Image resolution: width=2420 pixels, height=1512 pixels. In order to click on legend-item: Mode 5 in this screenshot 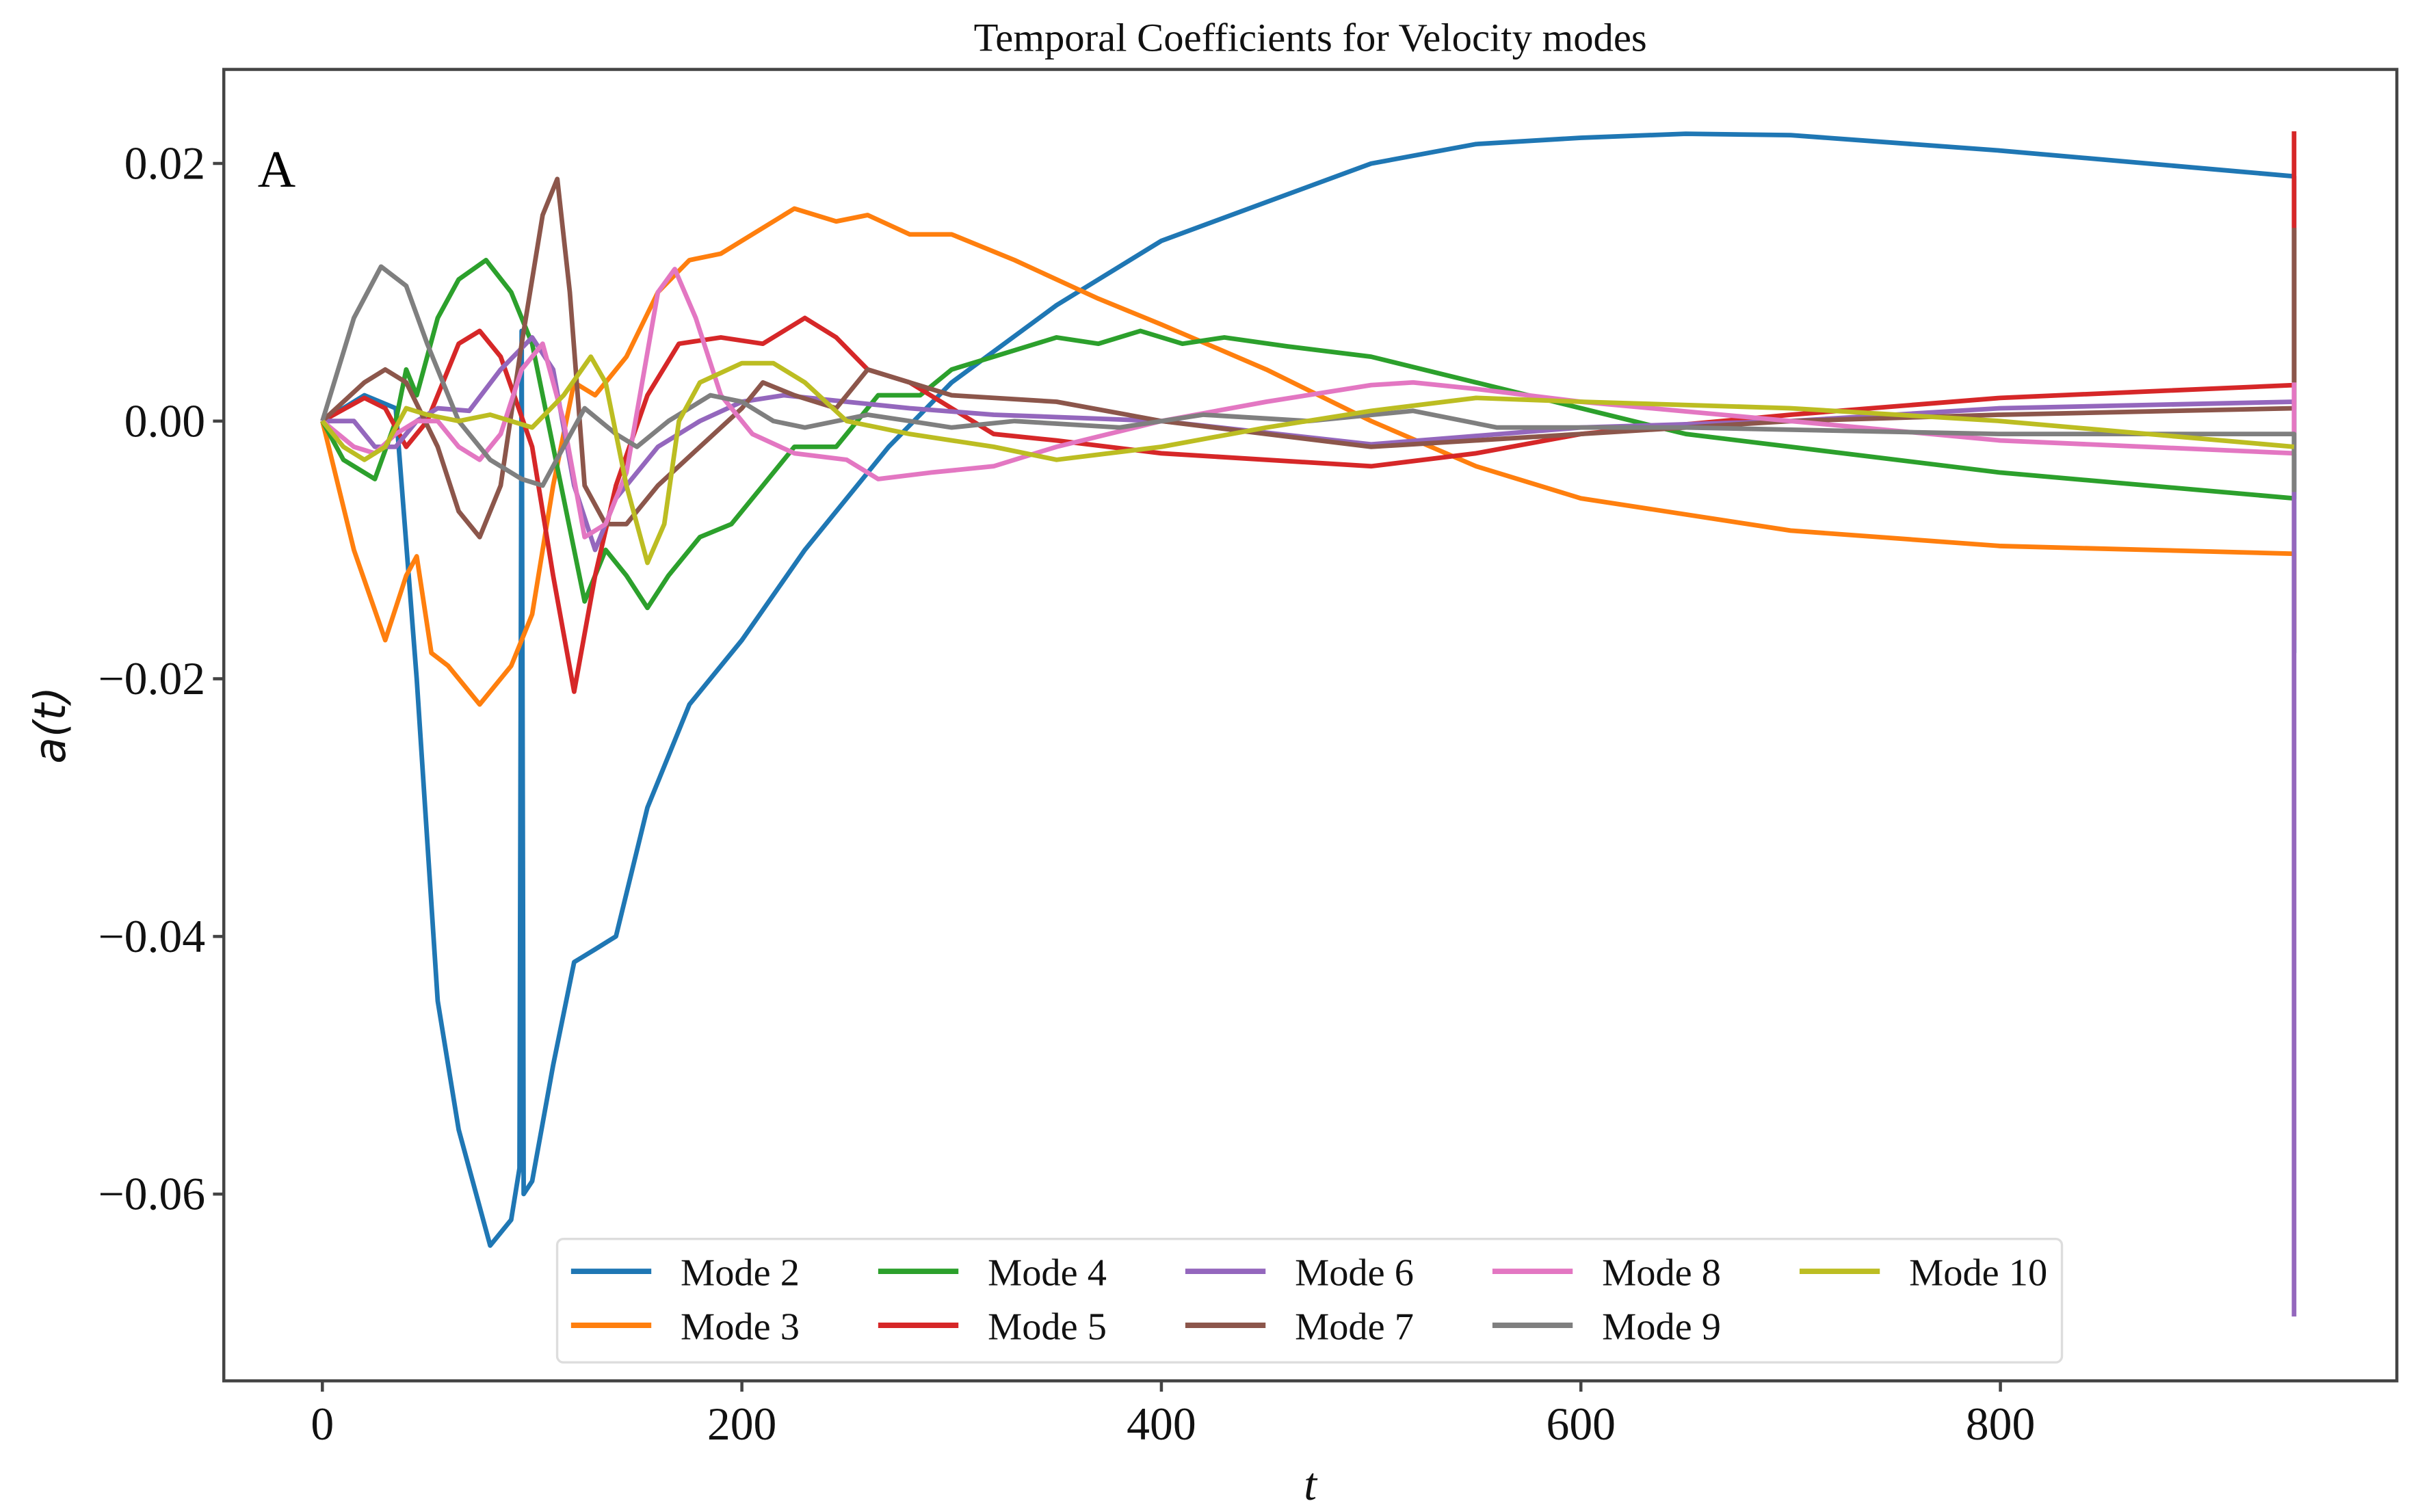, I will do `click(992, 1326)`.